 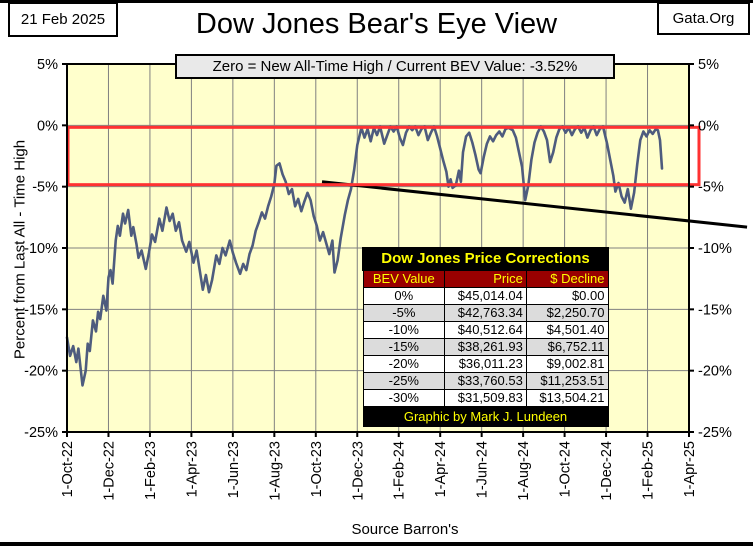 I want to click on y-tick-label-right: -5%, so click(x=711, y=188).